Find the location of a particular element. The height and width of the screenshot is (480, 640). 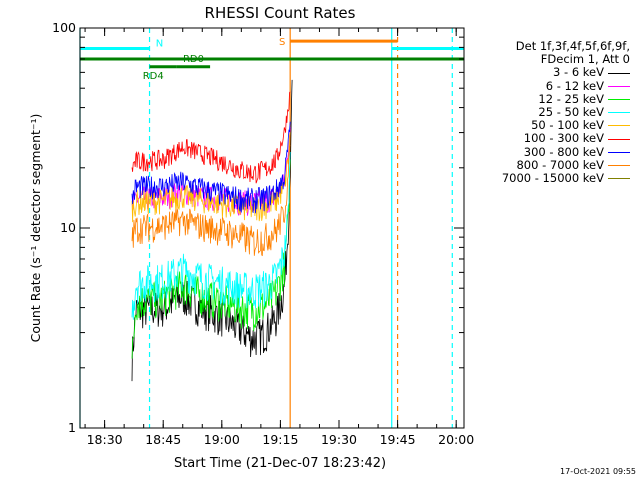

legend-entry-label: 300 - 800 keV is located at coordinates (563, 151).